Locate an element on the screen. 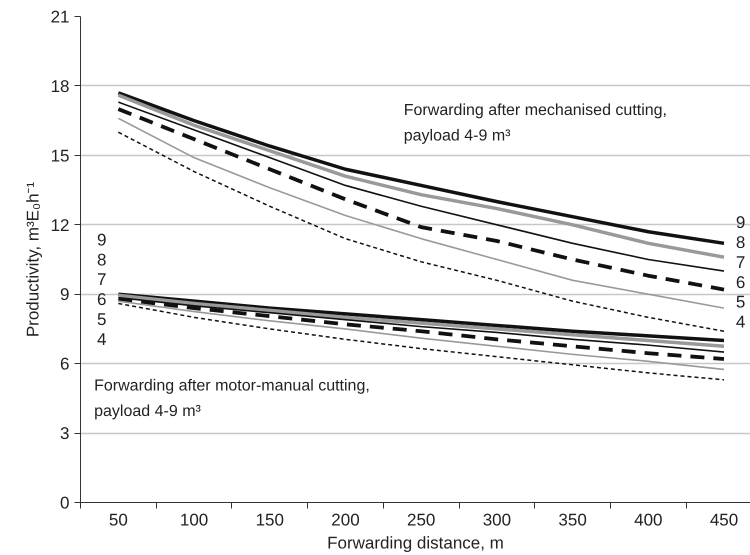 The image size is (750, 555). text: 9 is located at coordinates (101, 240).